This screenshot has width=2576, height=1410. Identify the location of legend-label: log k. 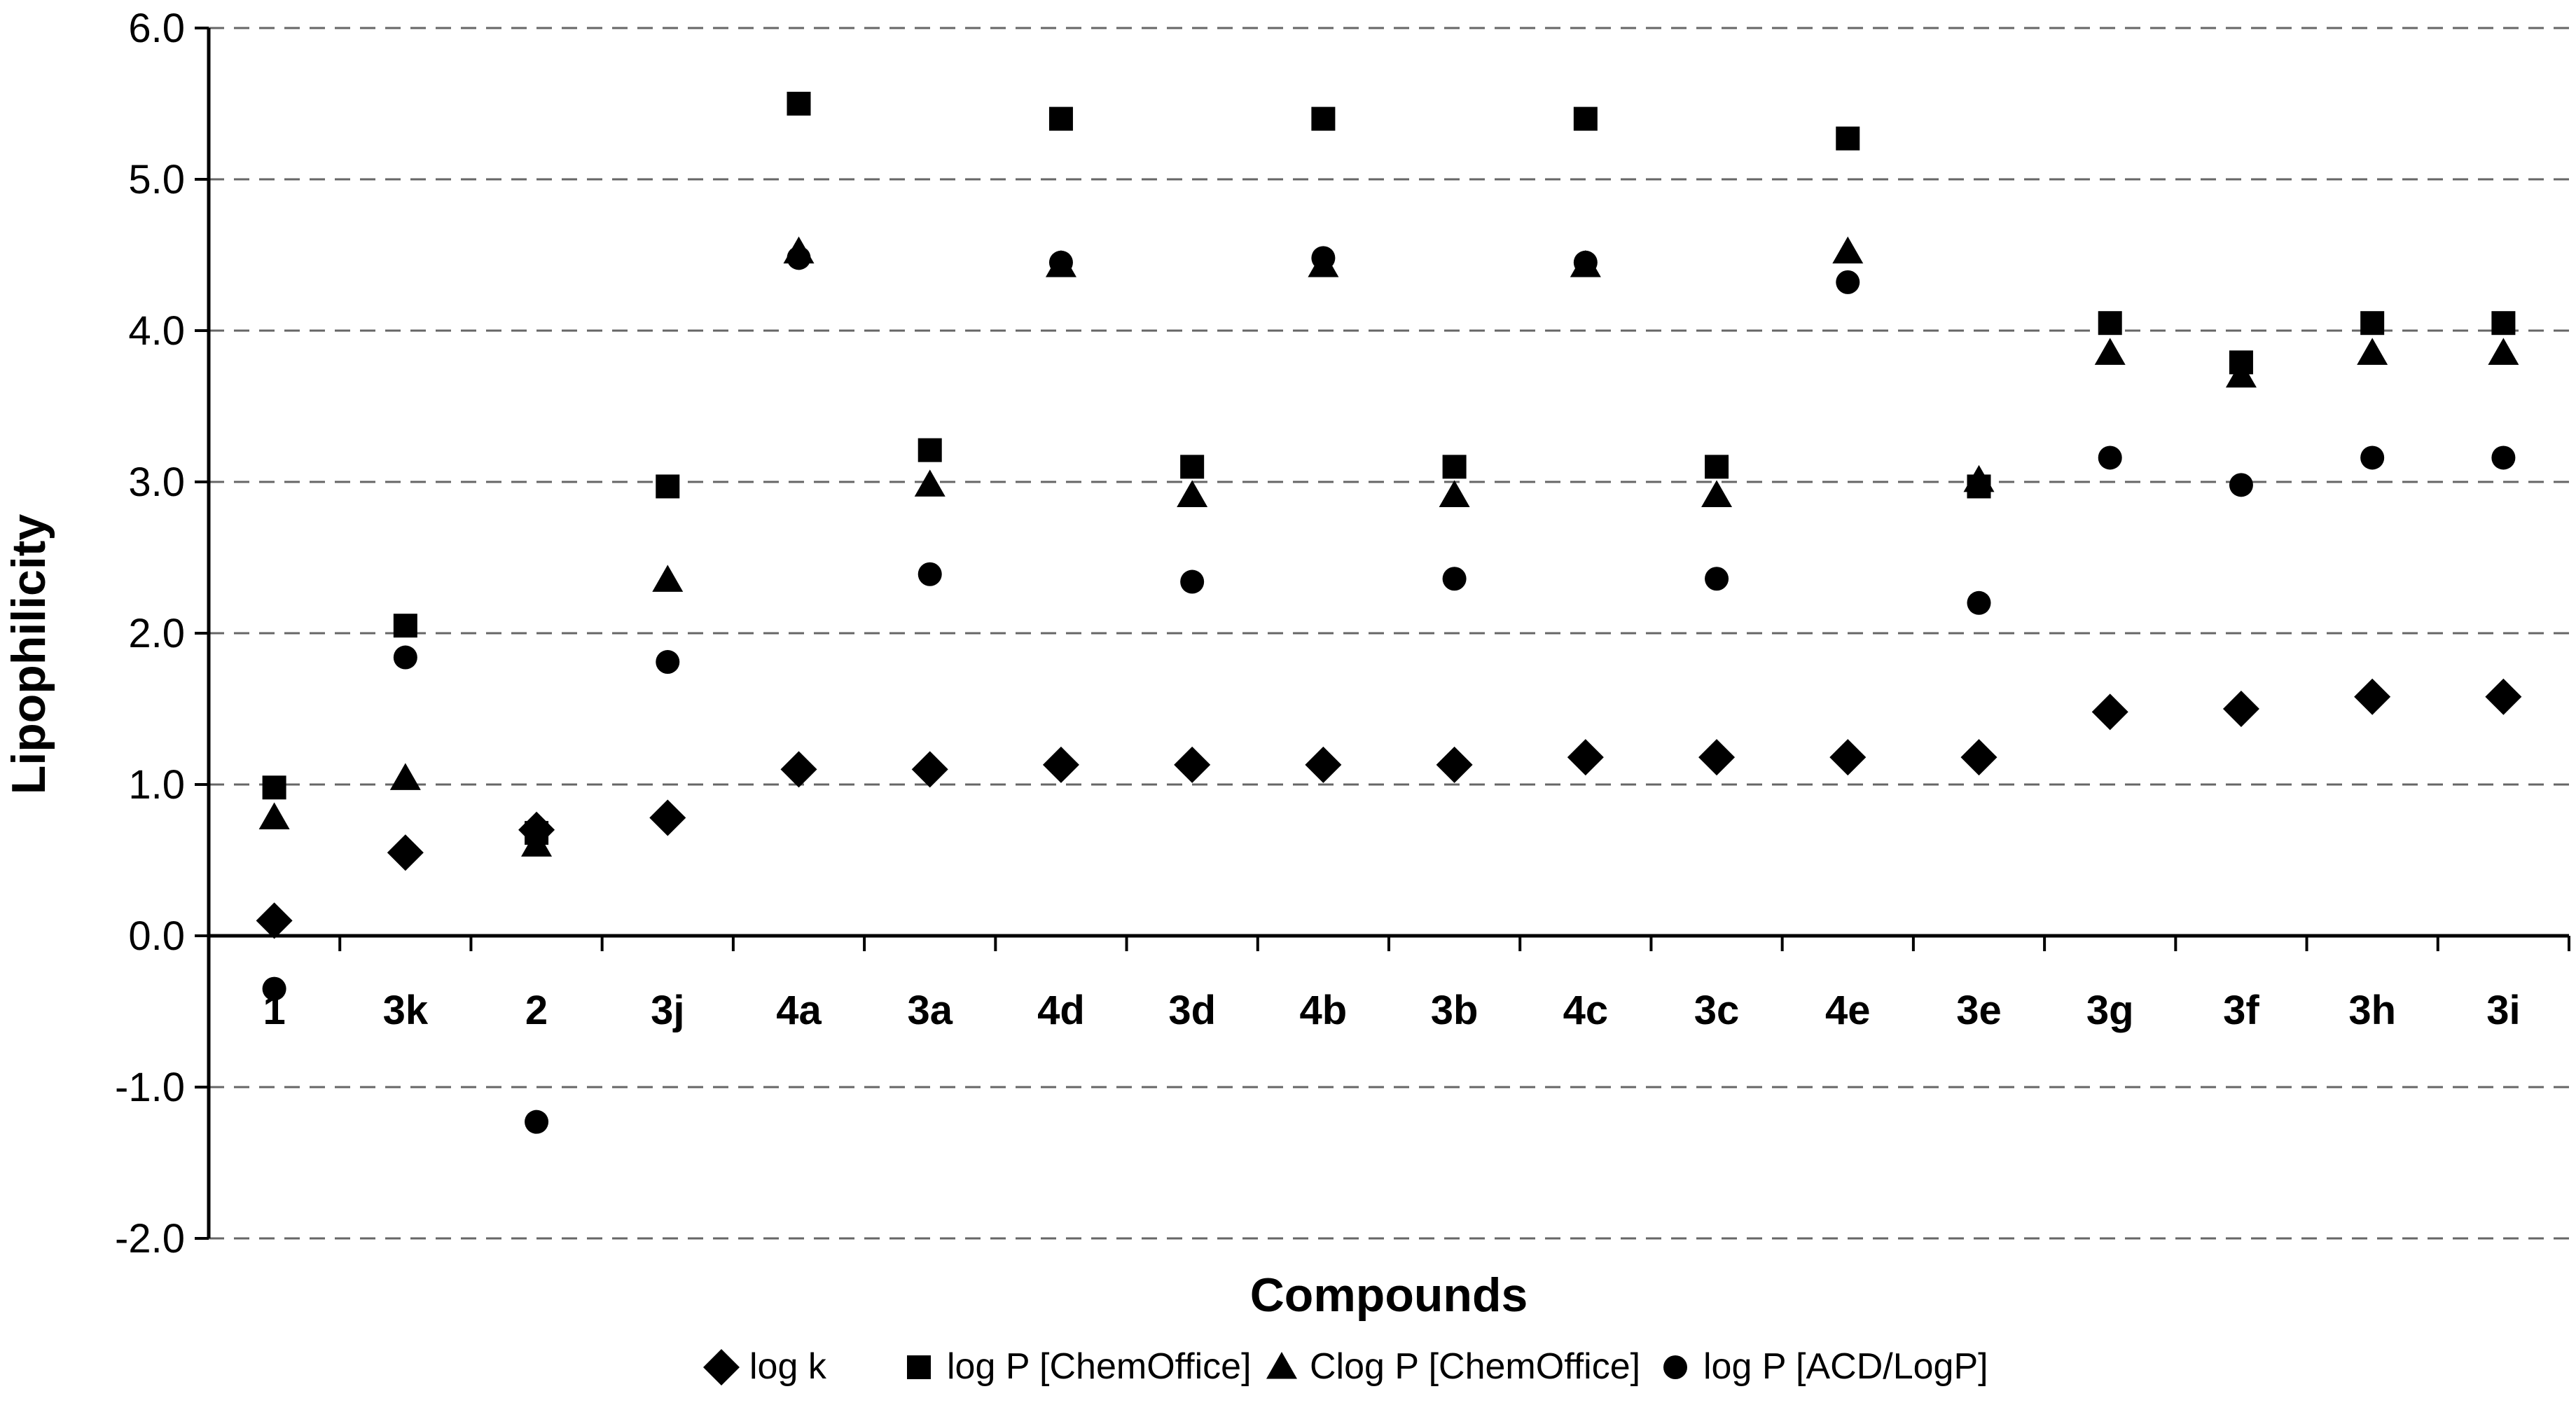
(788, 1366).